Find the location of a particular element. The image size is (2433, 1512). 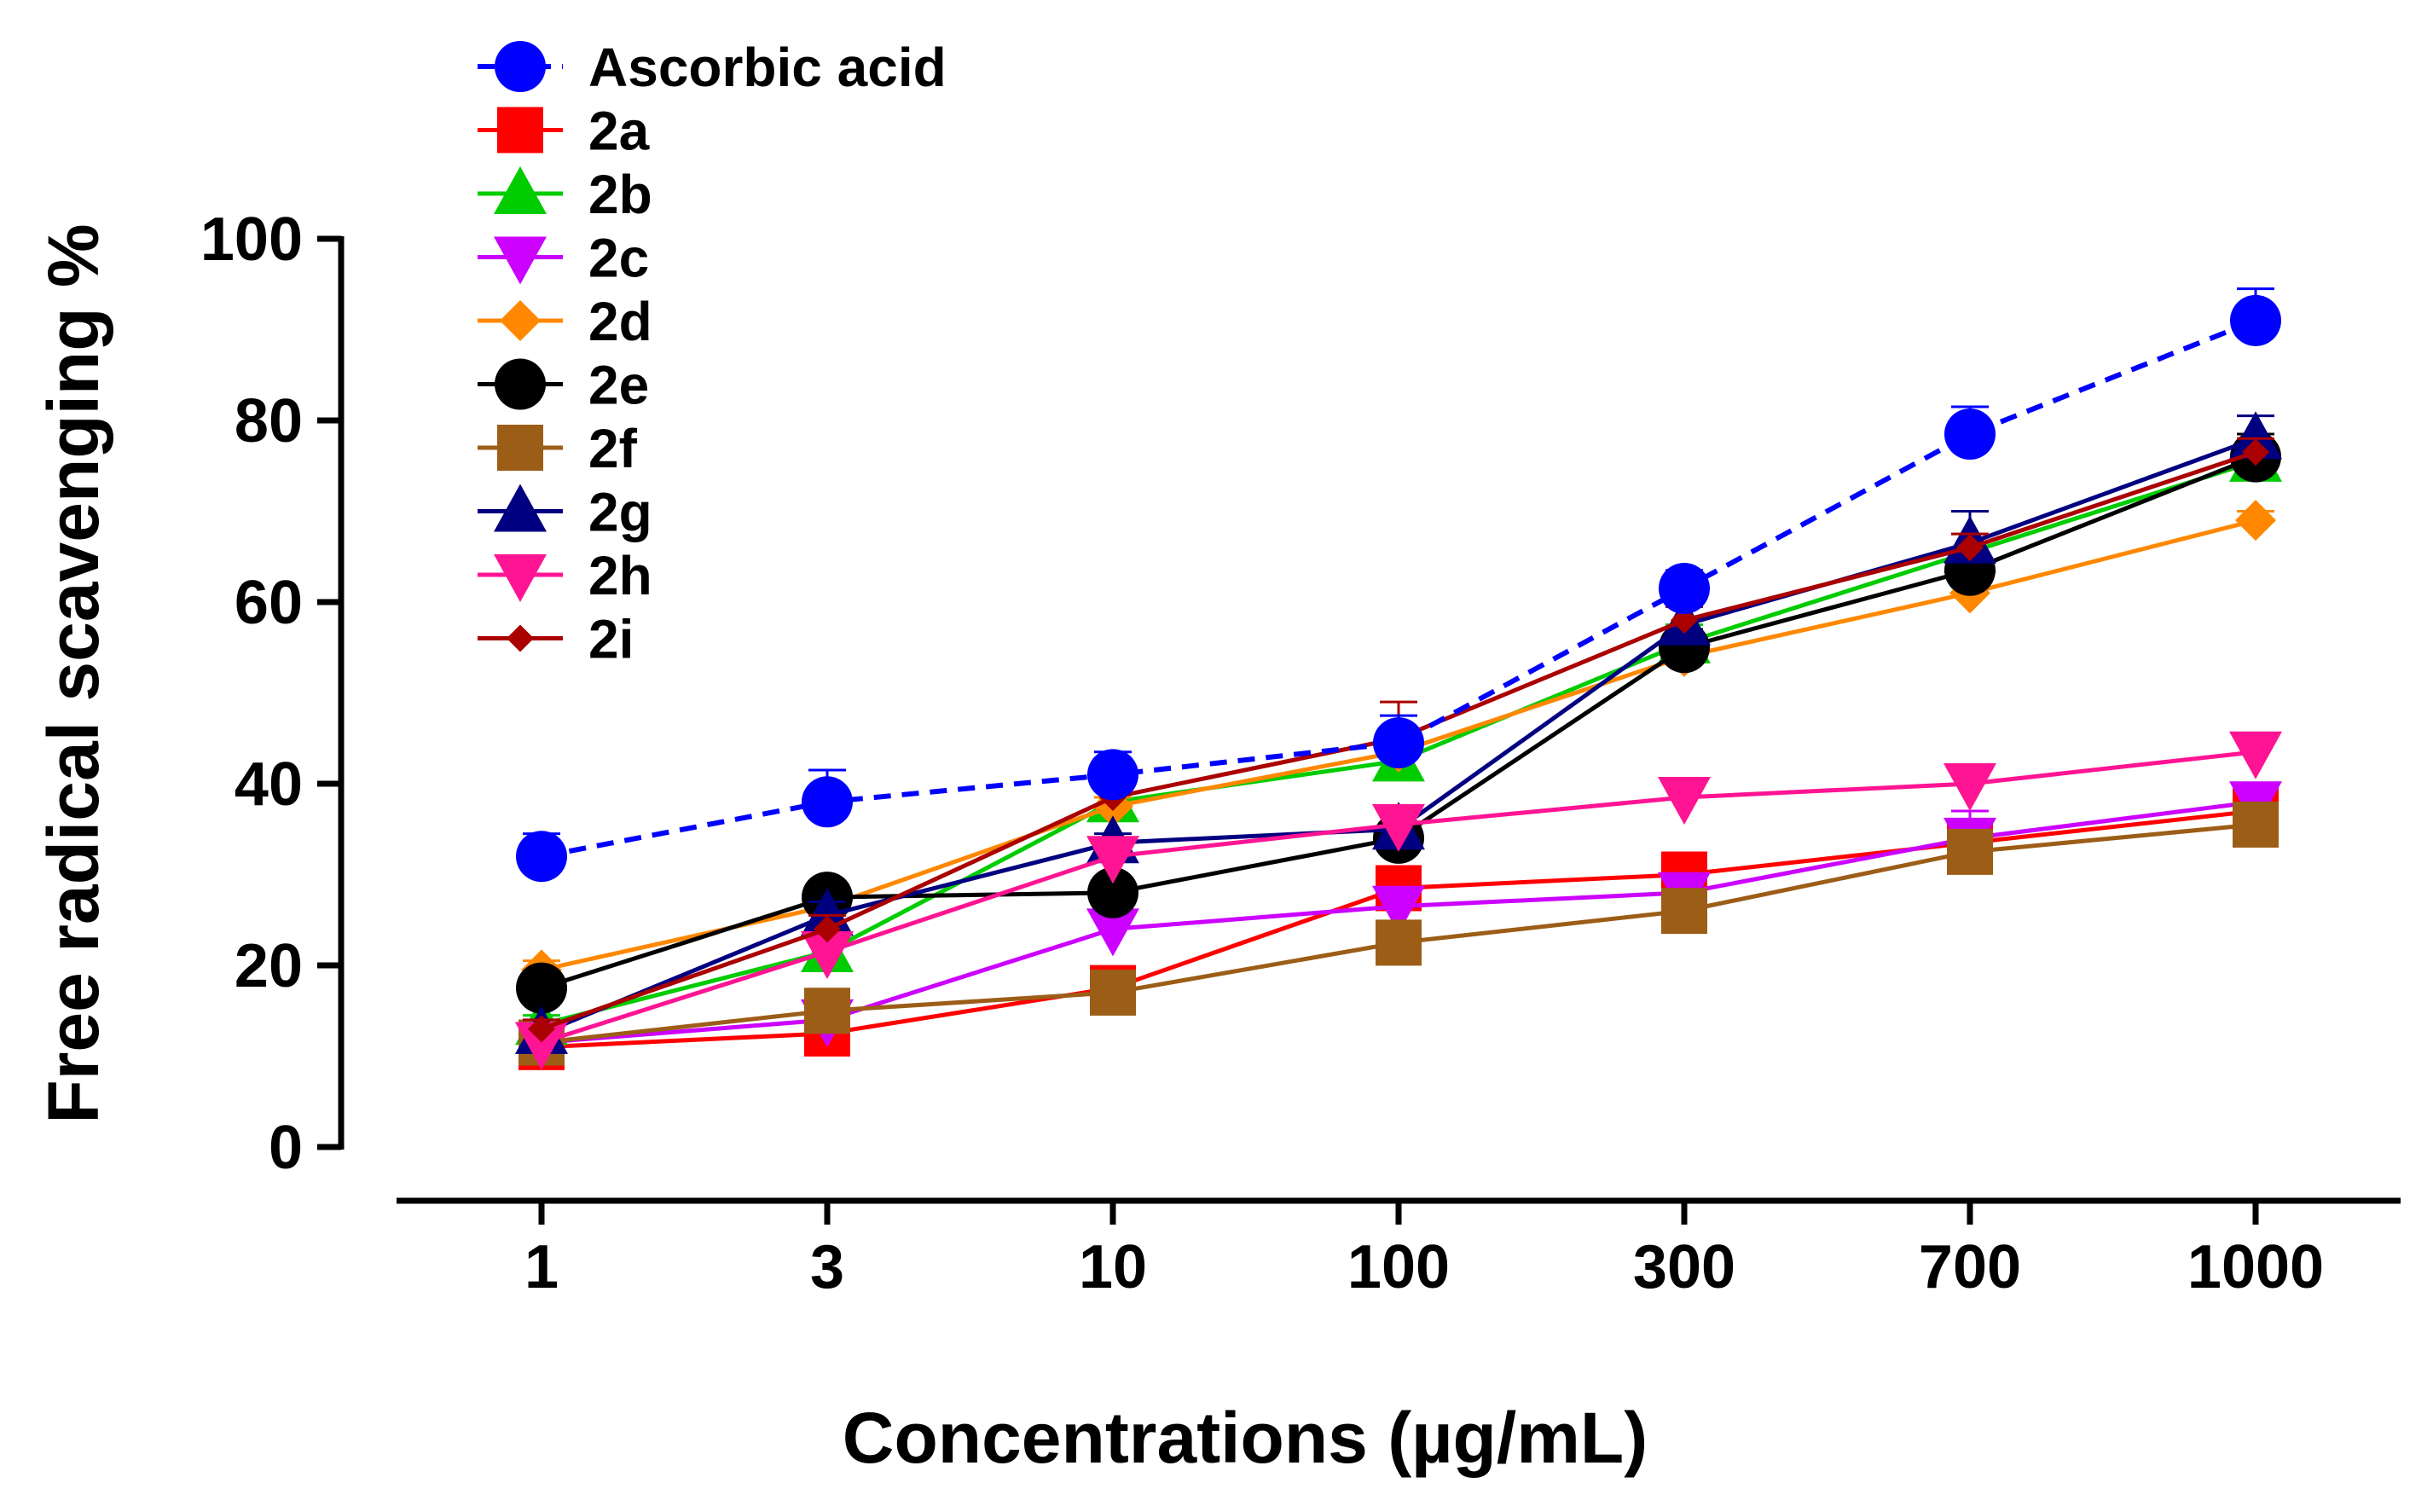

legend-item-2g: 2g is located at coordinates (565, 512).